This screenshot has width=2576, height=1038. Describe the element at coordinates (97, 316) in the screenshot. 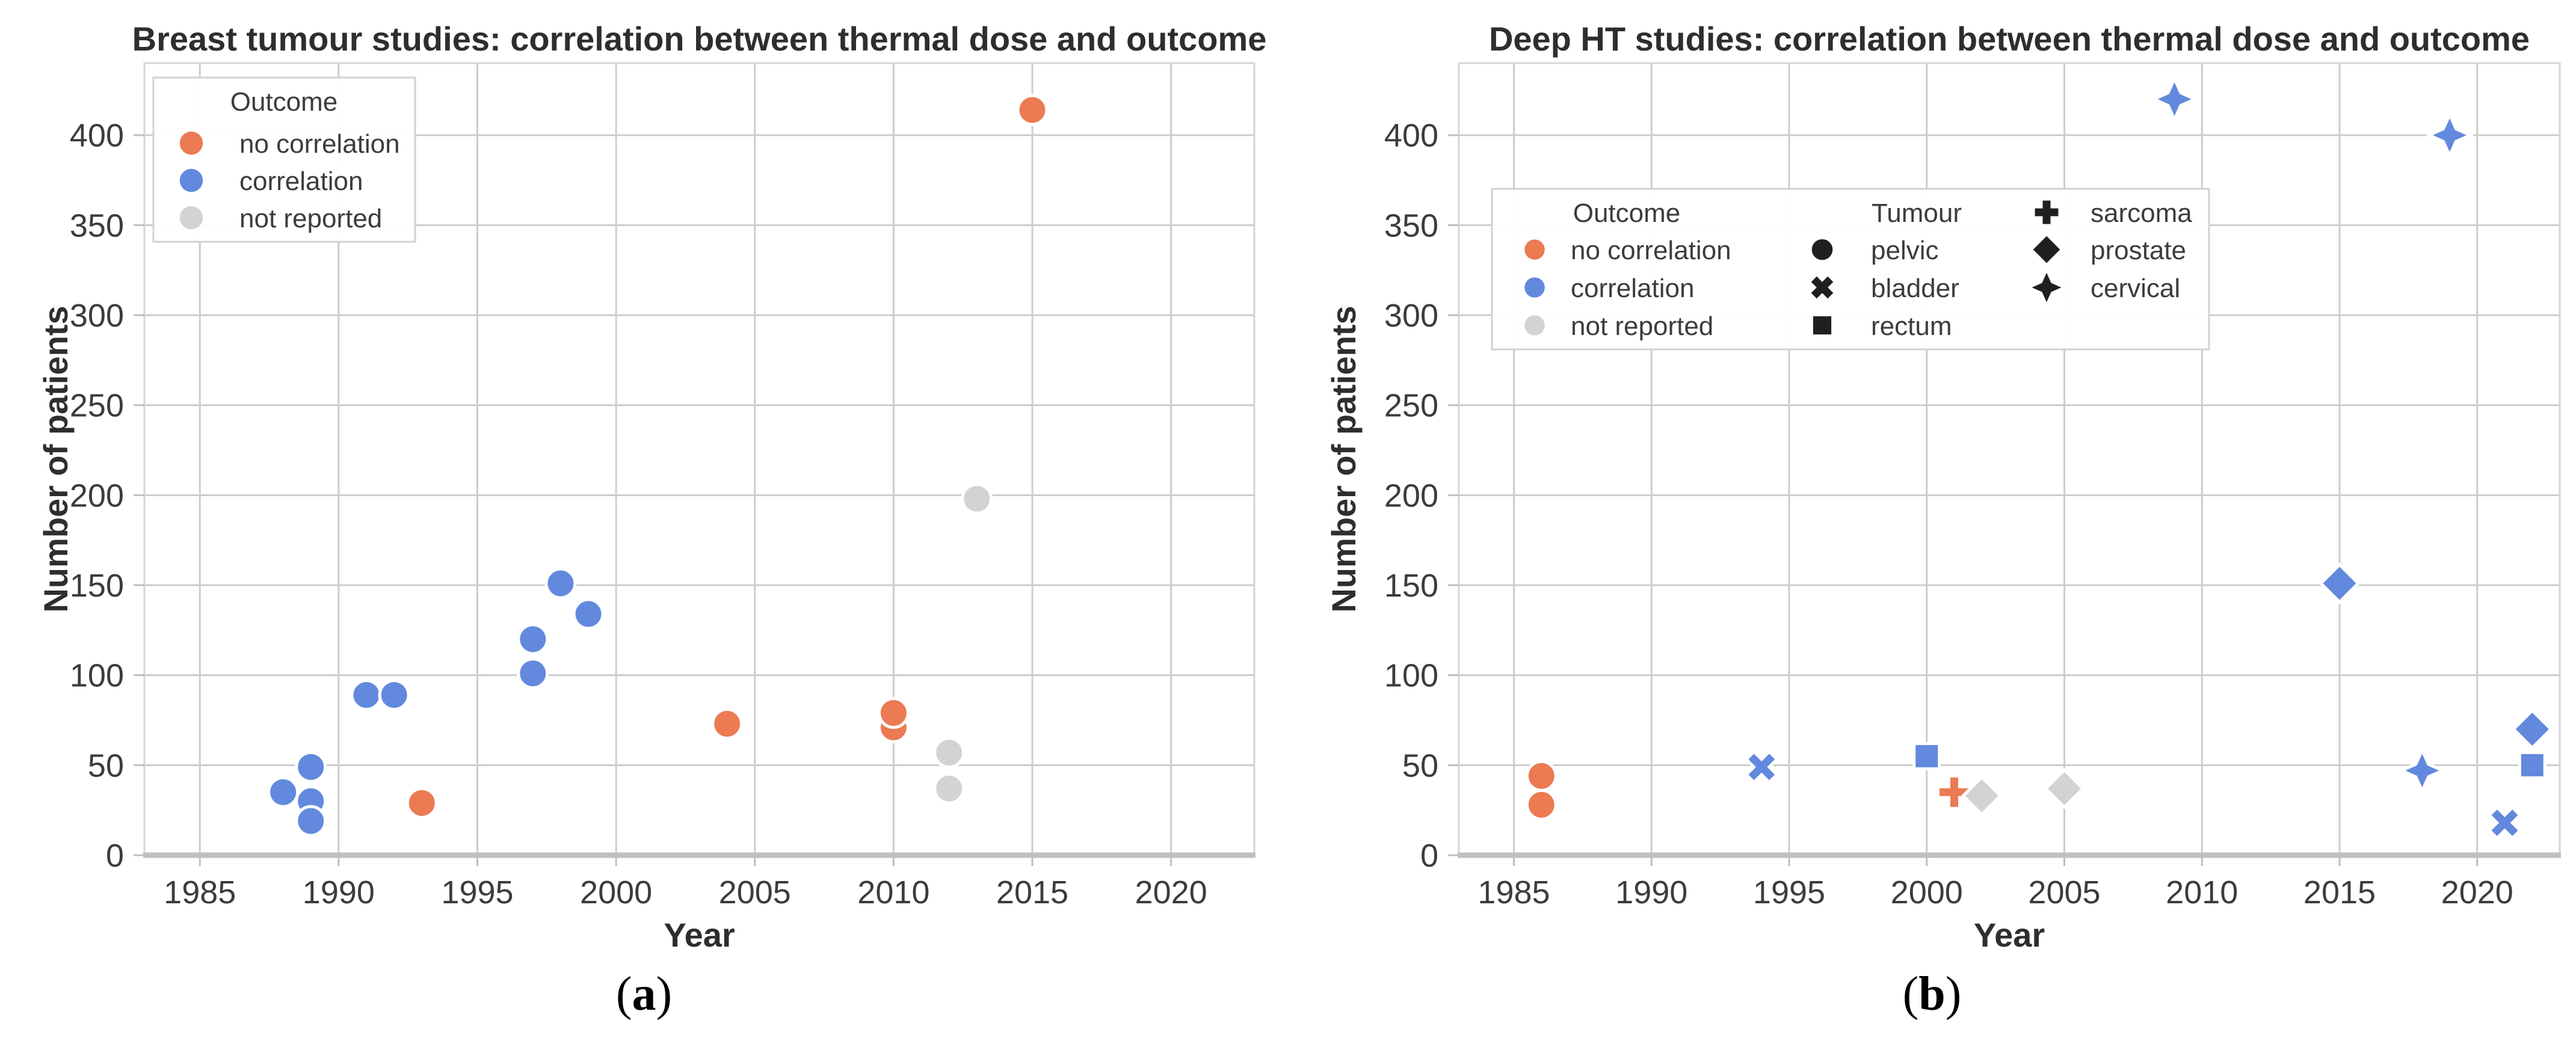

I see `svg-text: 300` at that location.